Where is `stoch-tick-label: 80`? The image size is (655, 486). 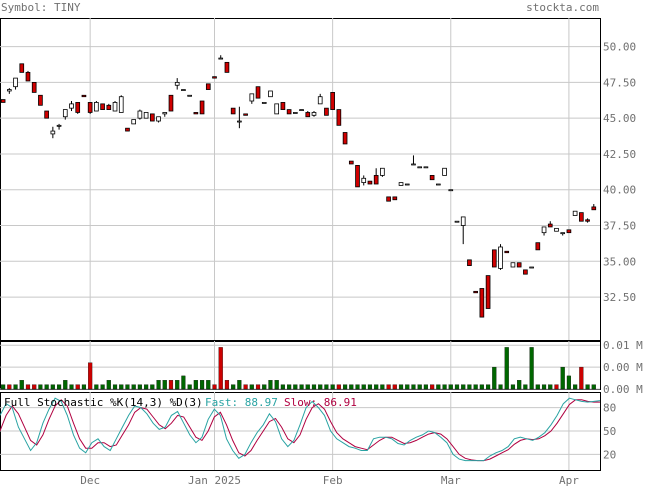 stoch-tick-label: 80 is located at coordinates (609, 408).